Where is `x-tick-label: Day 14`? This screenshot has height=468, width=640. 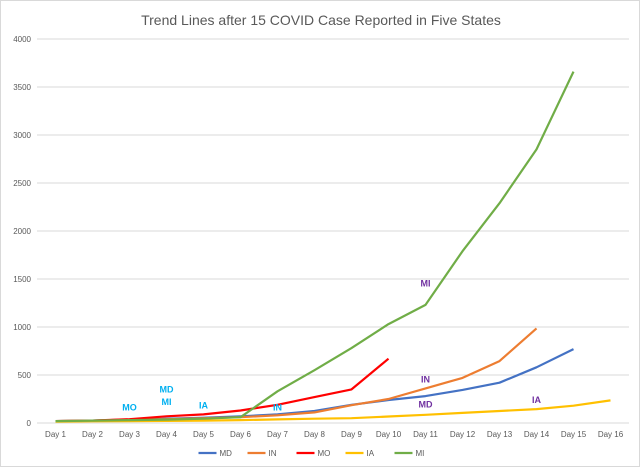
x-tick-label: Day 14 is located at coordinates (537, 434).